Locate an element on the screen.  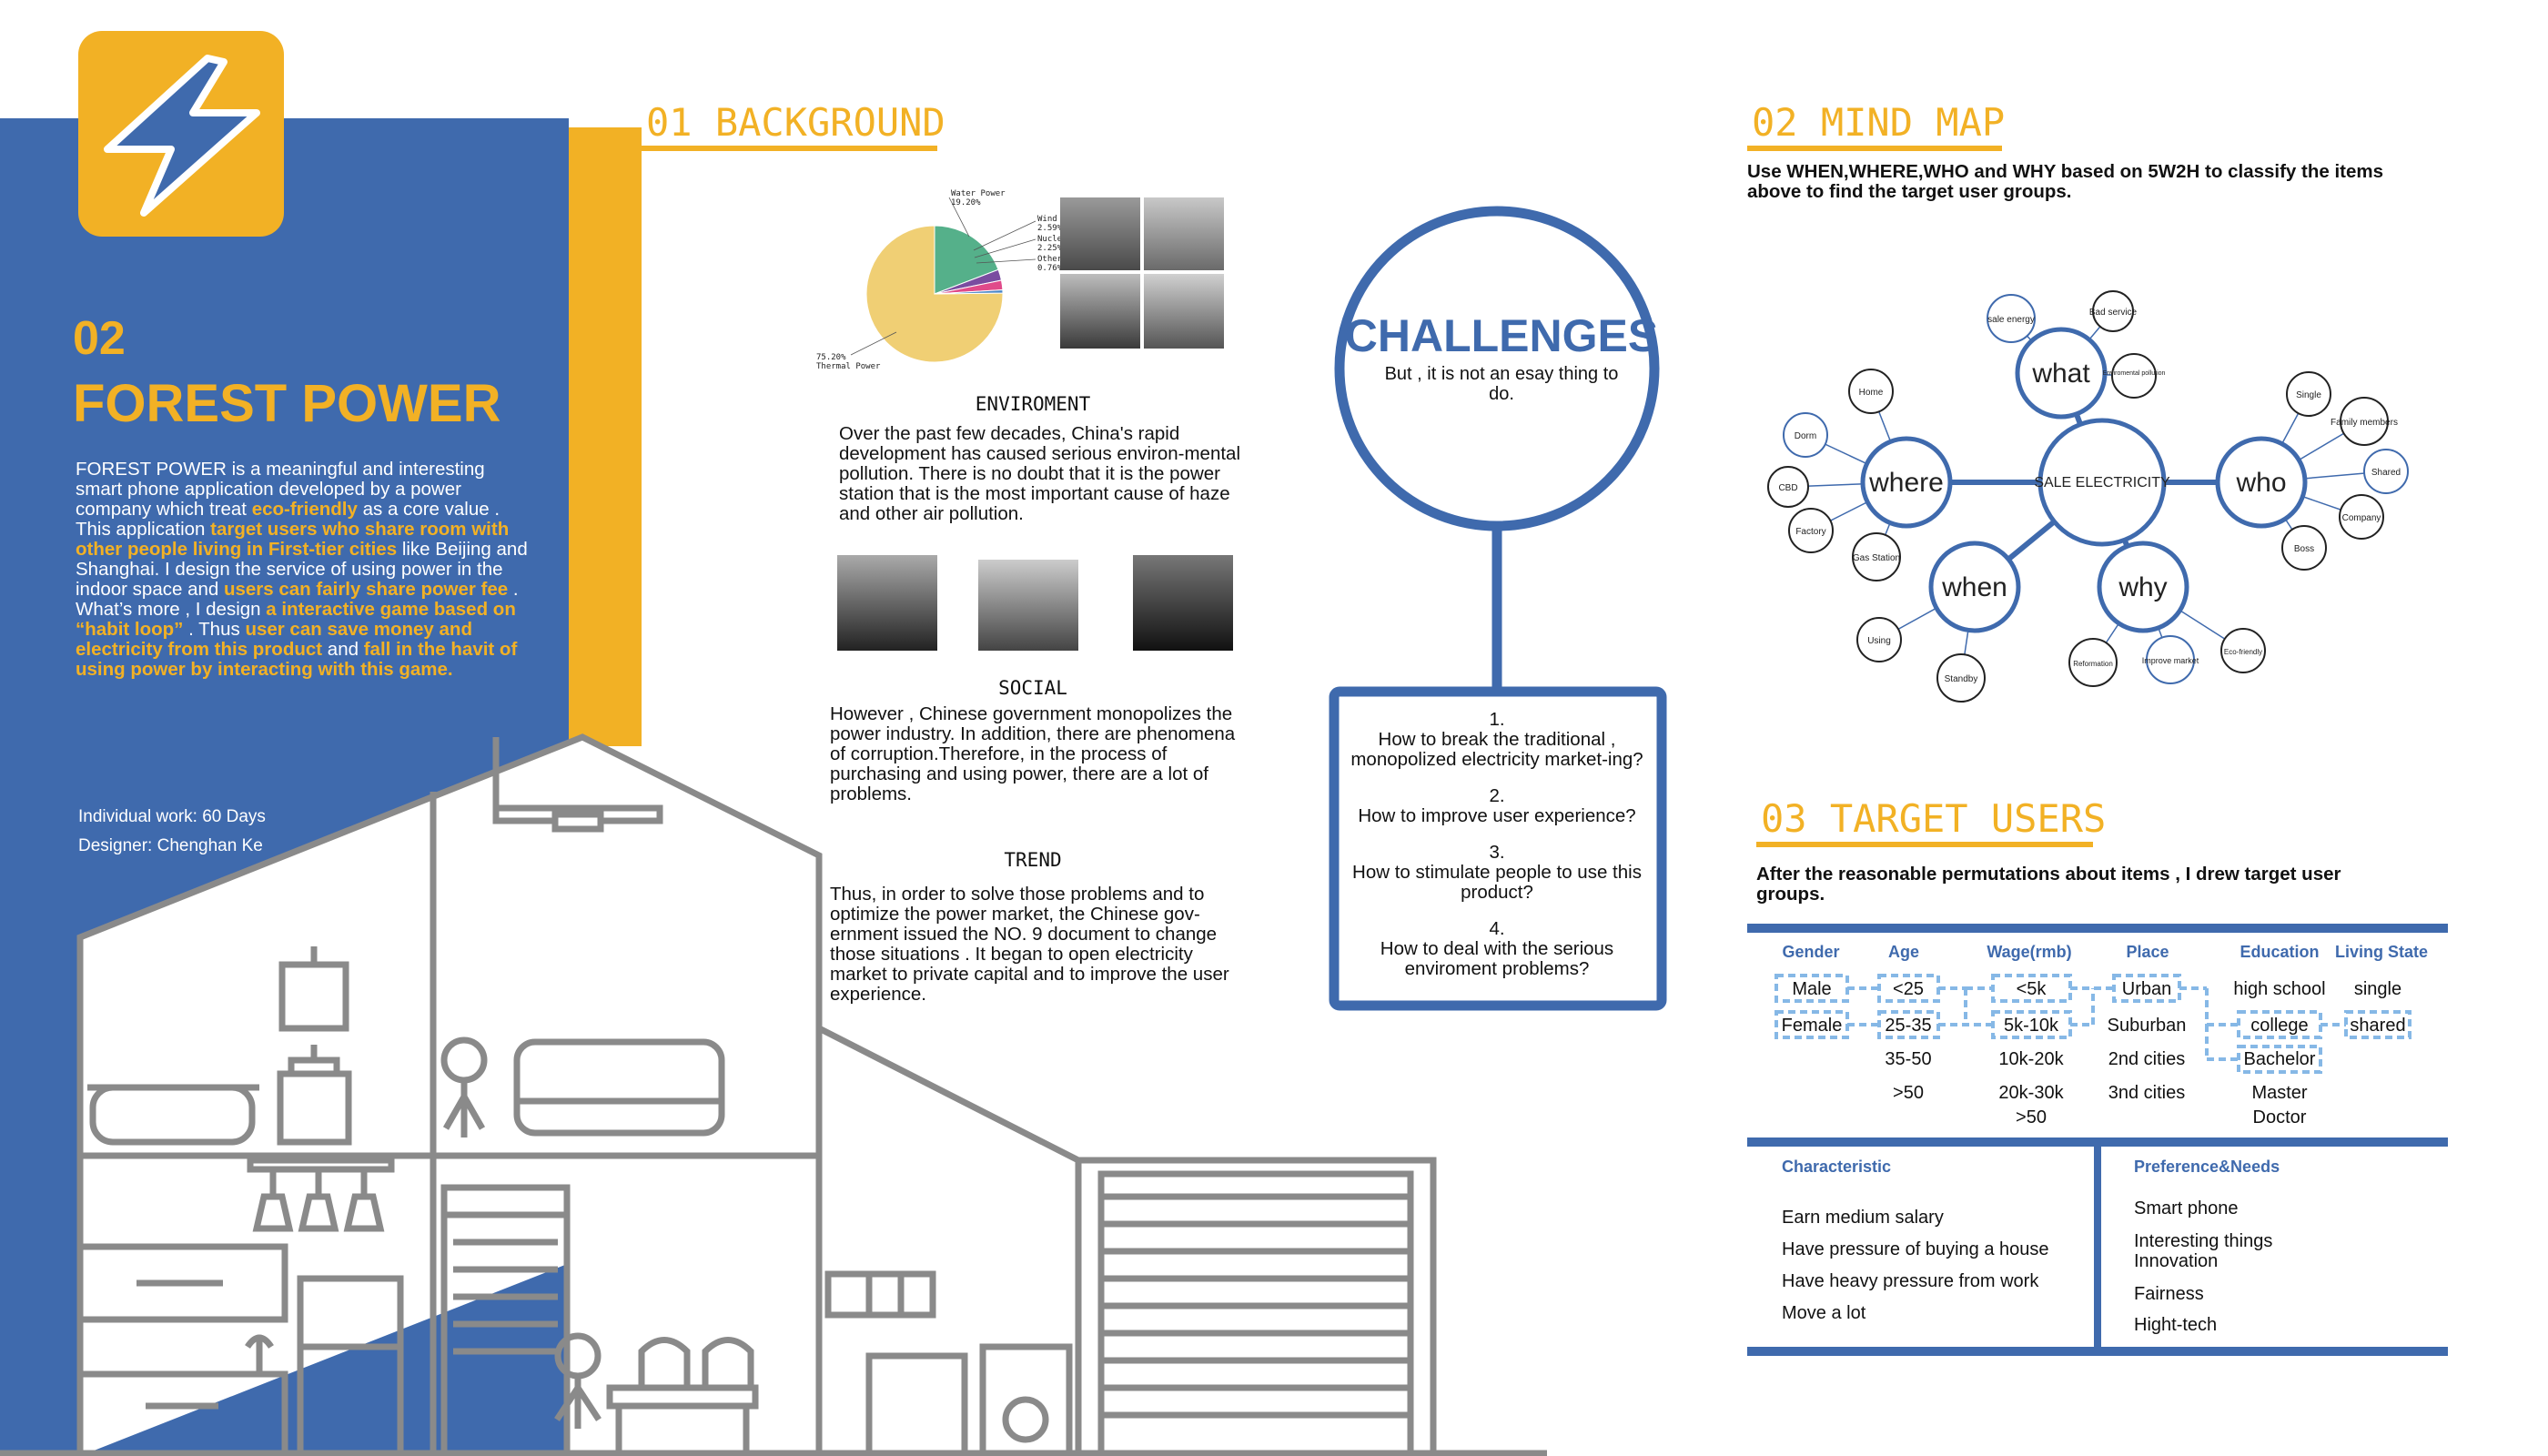
svg-text: Bad service is located at coordinates (2113, 313).